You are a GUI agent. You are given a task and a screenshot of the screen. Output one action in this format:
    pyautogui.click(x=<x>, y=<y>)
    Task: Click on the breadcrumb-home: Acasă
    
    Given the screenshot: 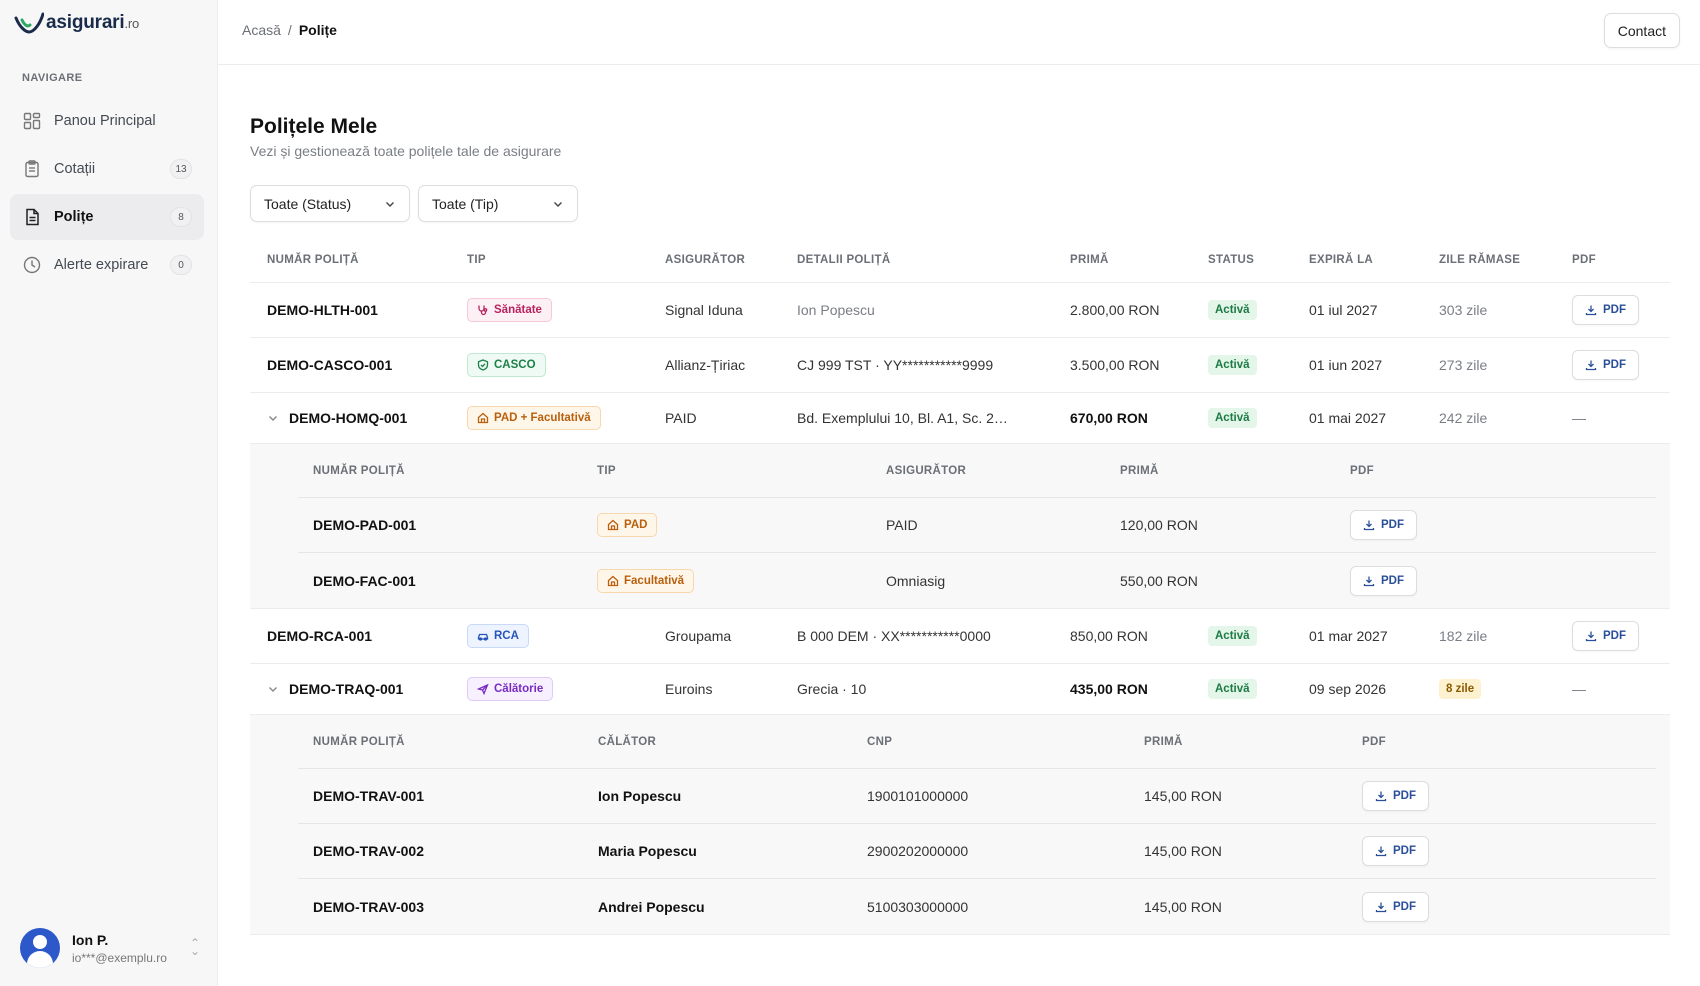 What is the action you would take?
    pyautogui.click(x=261, y=30)
    